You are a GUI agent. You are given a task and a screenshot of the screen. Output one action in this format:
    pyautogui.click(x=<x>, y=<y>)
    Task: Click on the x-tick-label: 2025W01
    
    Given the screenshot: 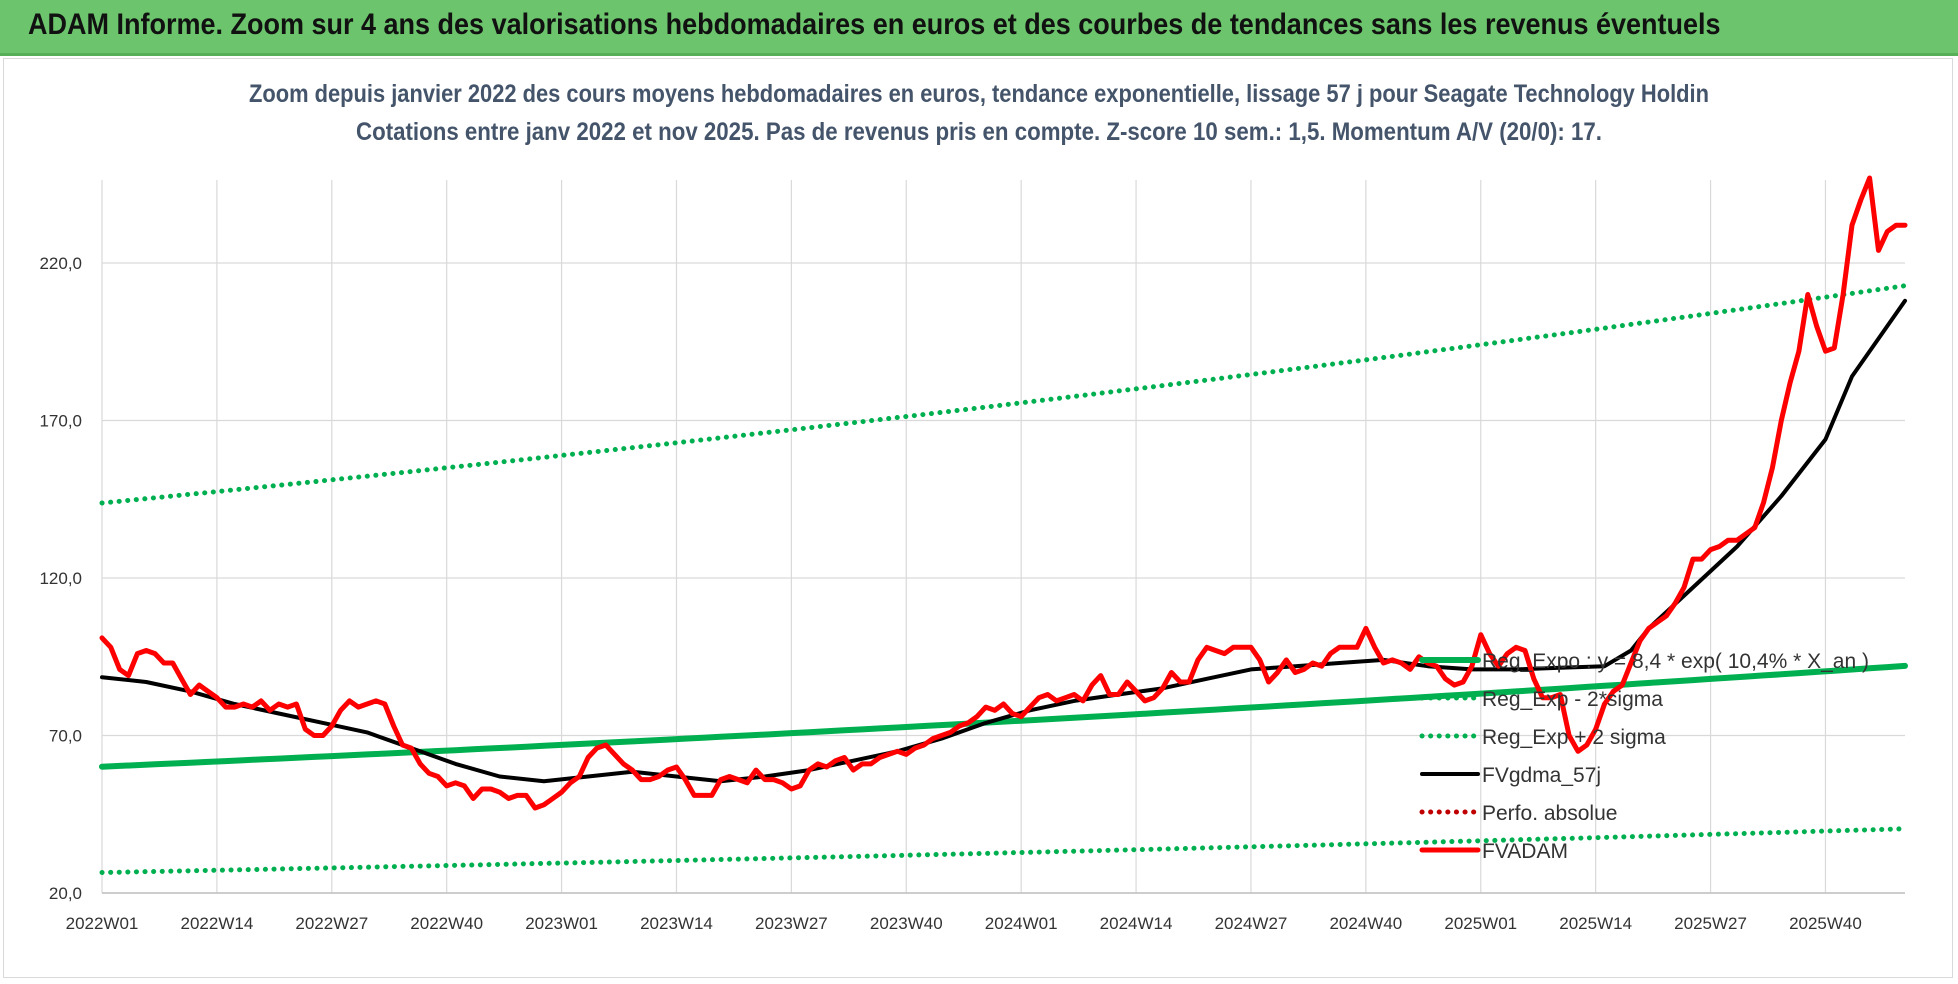 What is the action you would take?
    pyautogui.click(x=1480, y=923)
    